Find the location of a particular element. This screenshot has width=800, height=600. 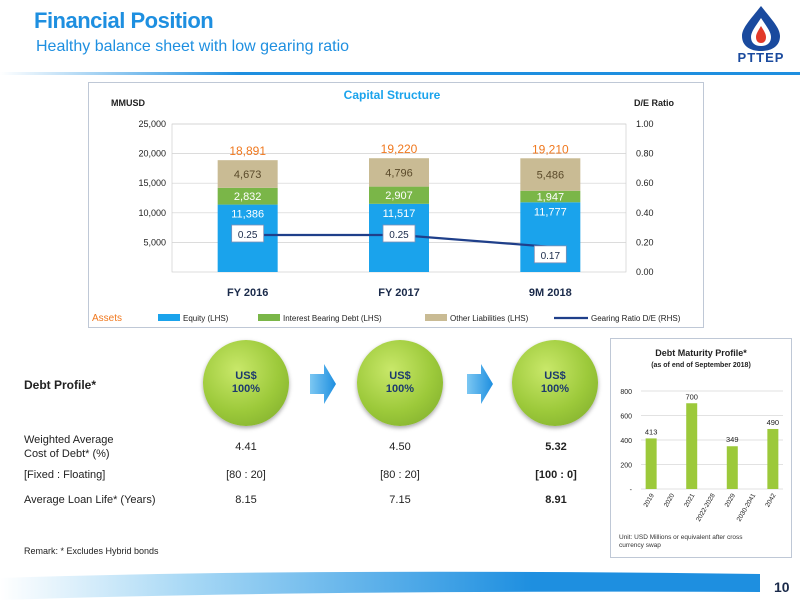

page-title: Financial Position is located at coordinates (124, 20).